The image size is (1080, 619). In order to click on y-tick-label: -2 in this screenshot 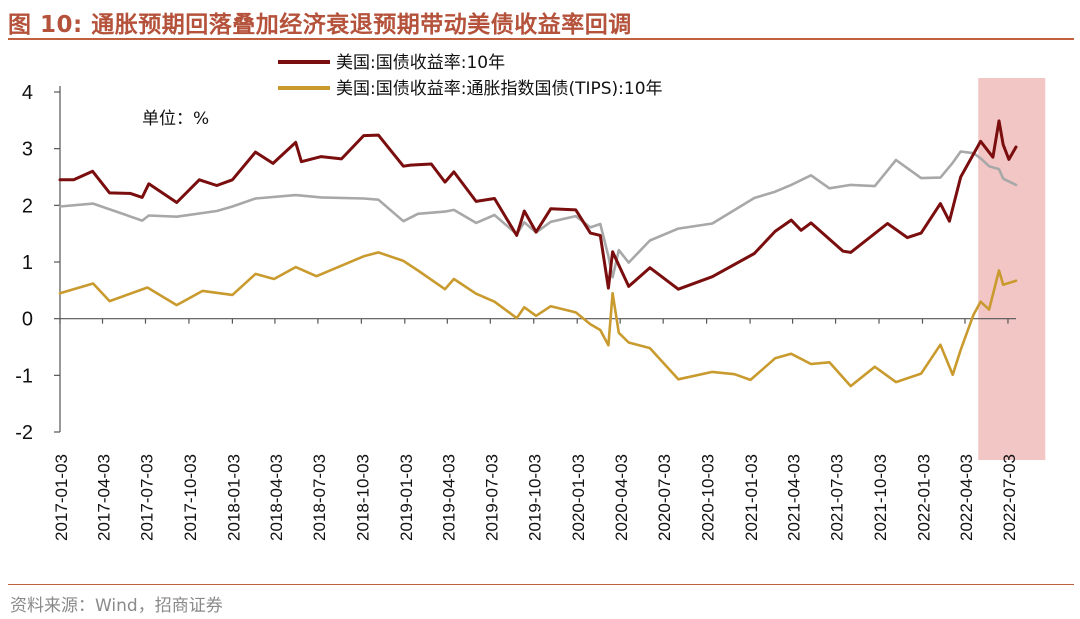, I will do `click(24, 433)`.